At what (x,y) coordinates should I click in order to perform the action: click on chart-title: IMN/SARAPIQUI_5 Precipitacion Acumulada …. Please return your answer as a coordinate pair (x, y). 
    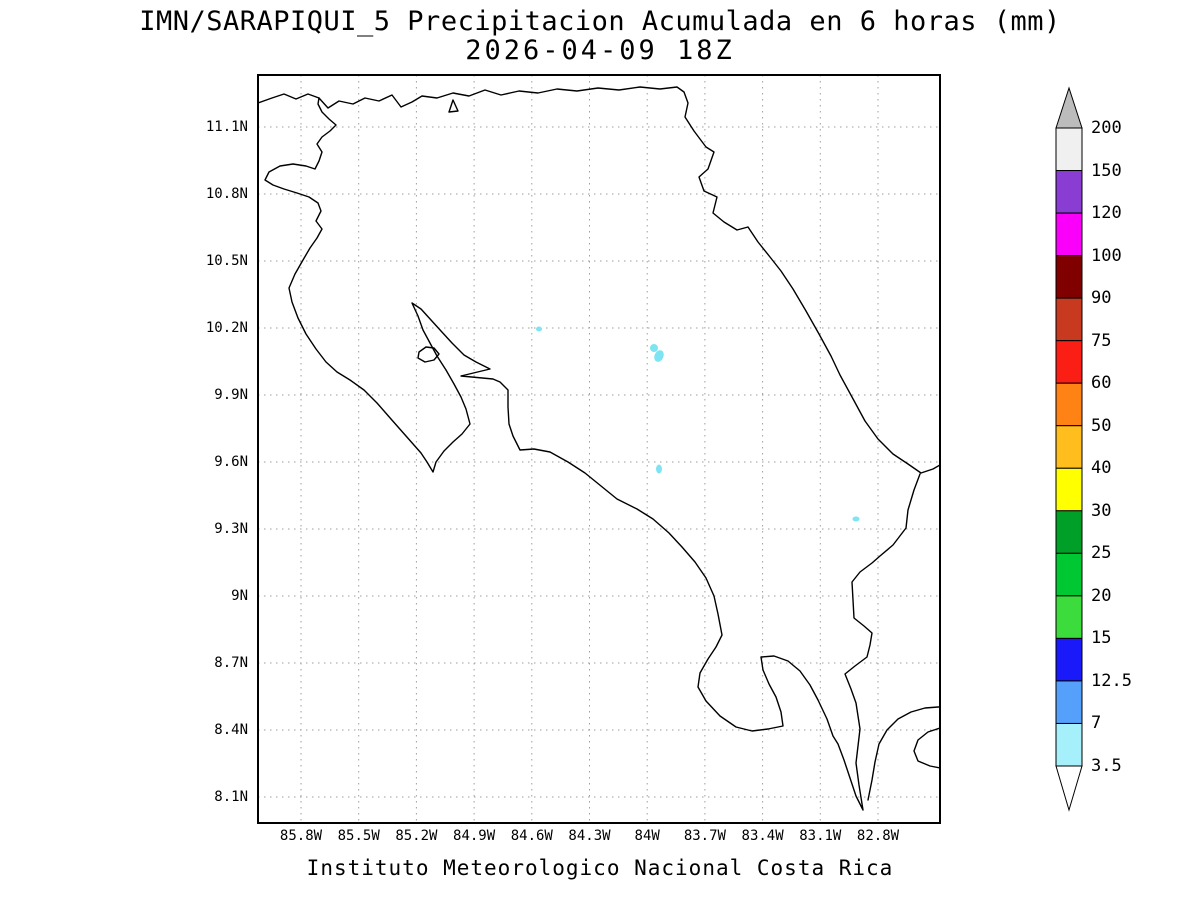
    Looking at the image, I should click on (600, 21).